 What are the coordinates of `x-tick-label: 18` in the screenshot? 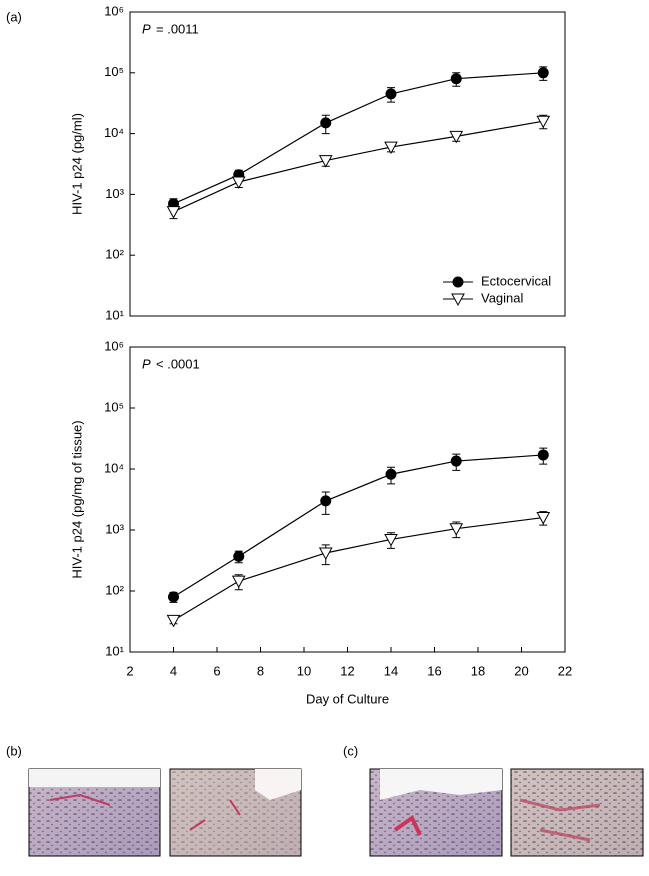 It's located at (478, 670).